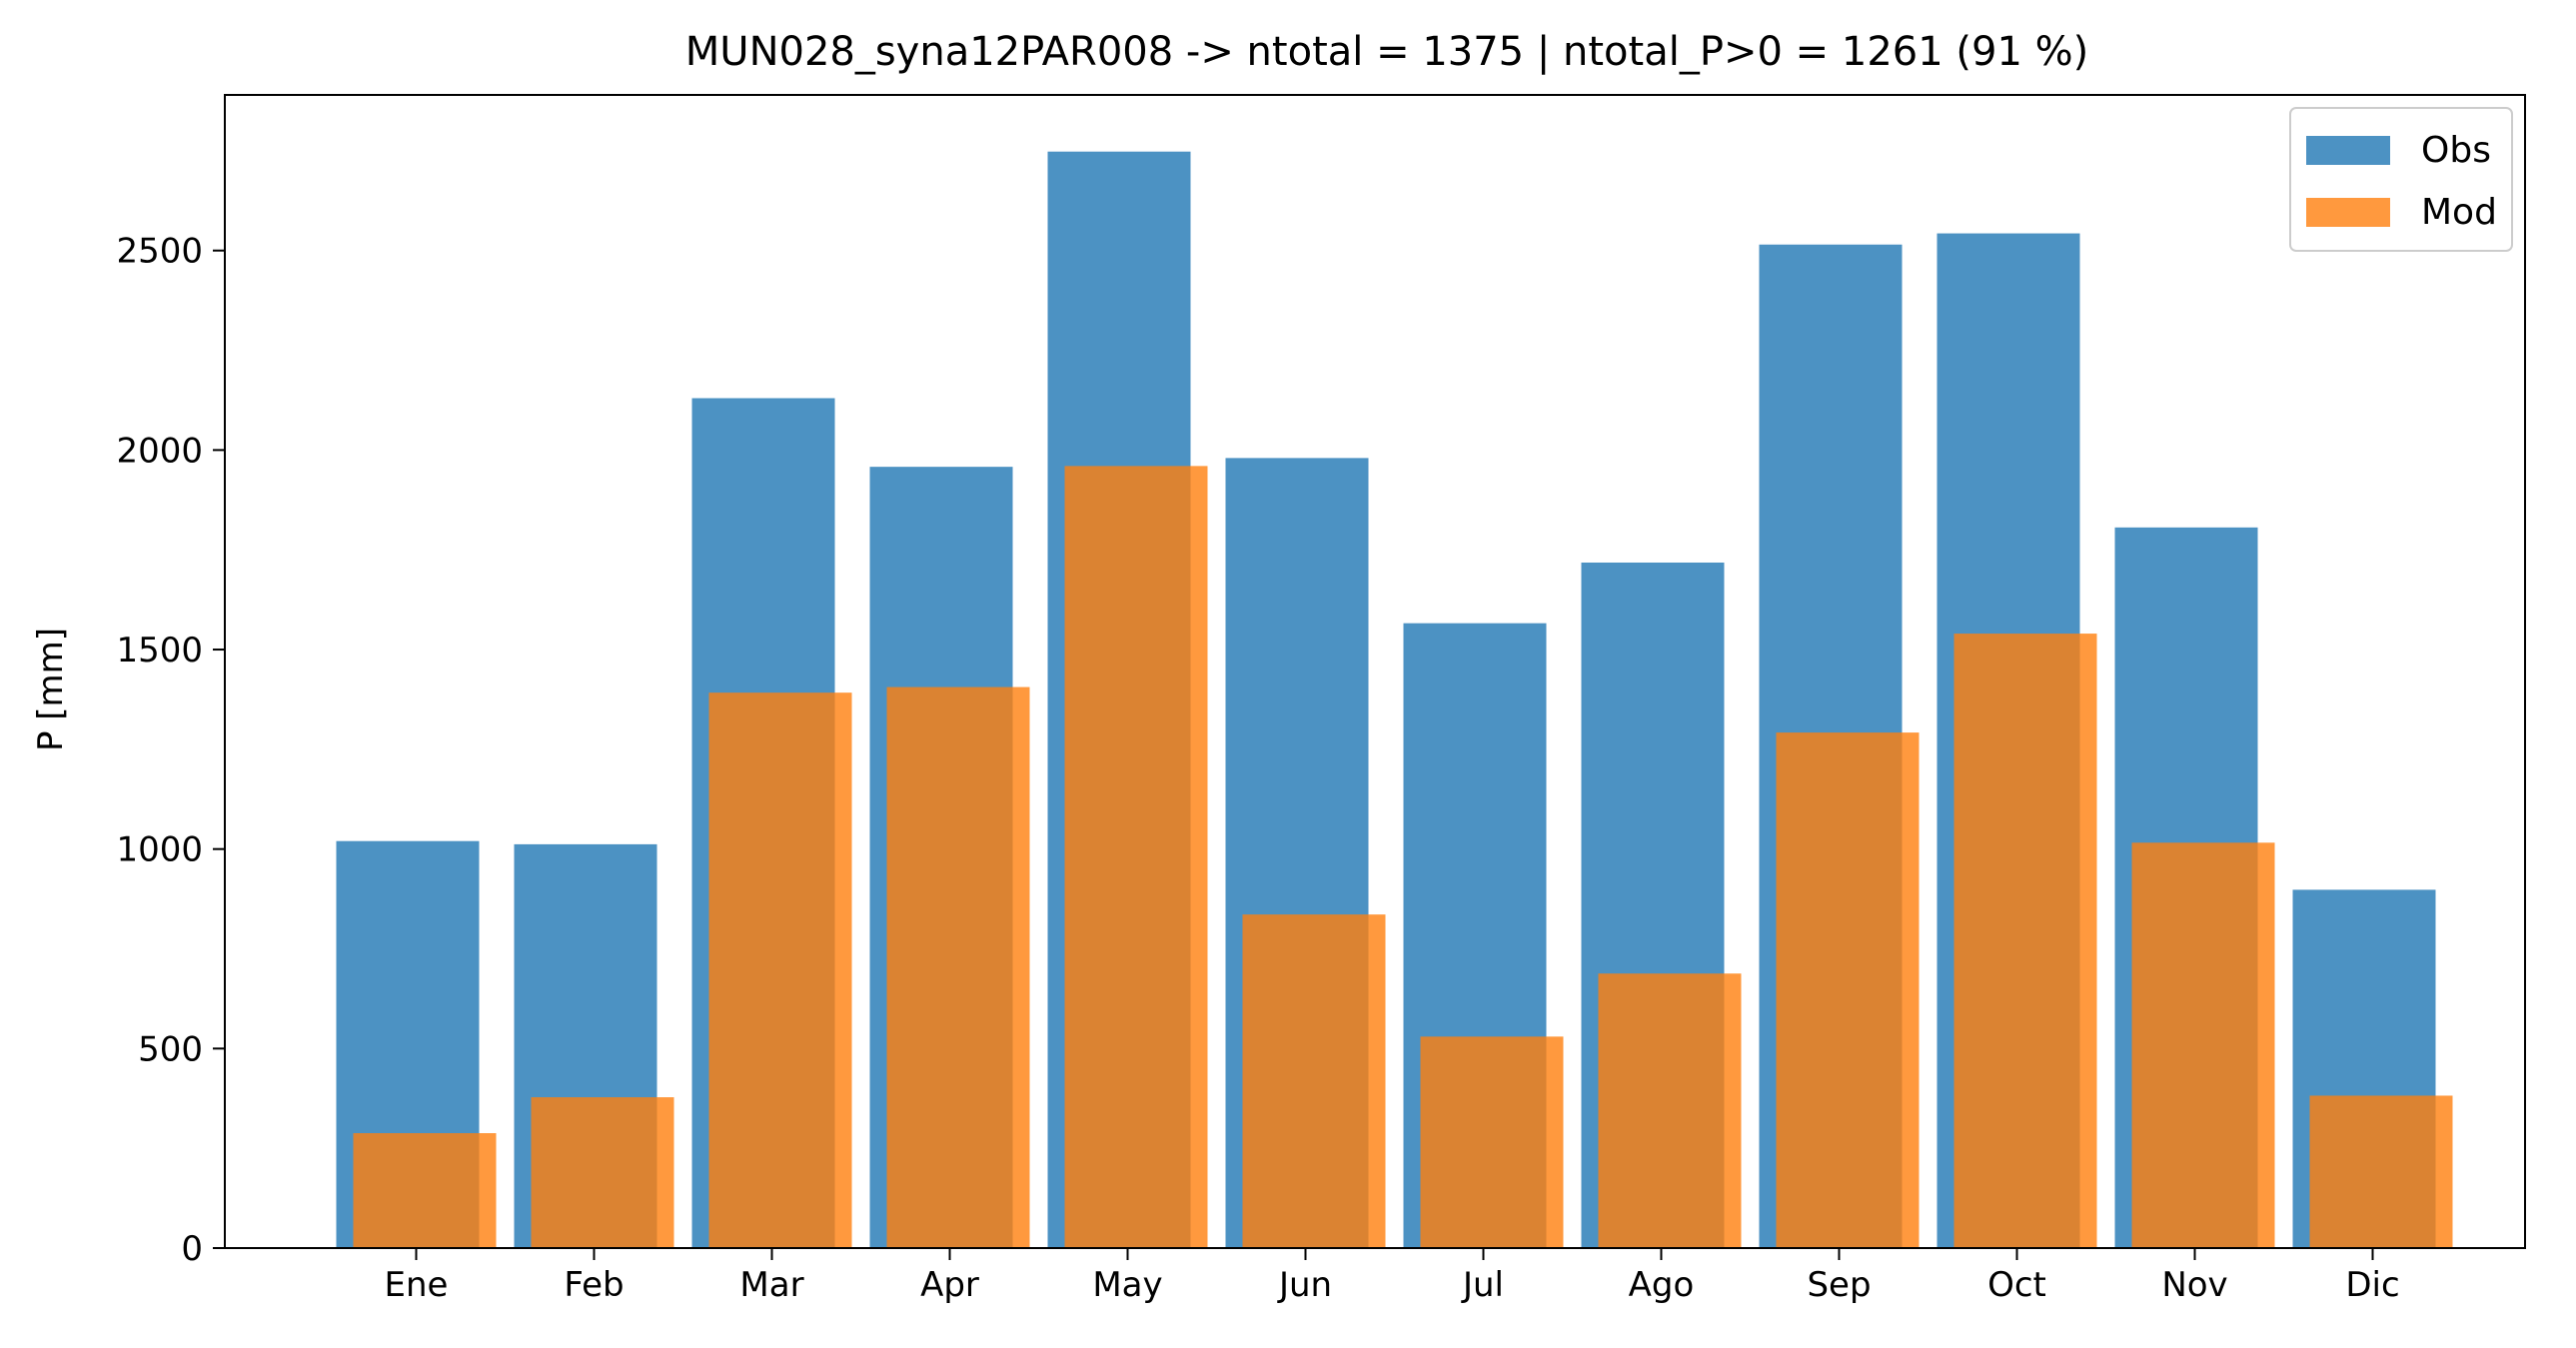 The width and height of the screenshot is (2576, 1348). Describe the element at coordinates (417, 1285) in the screenshot. I see `x-tick-label-ene: Ene` at that location.